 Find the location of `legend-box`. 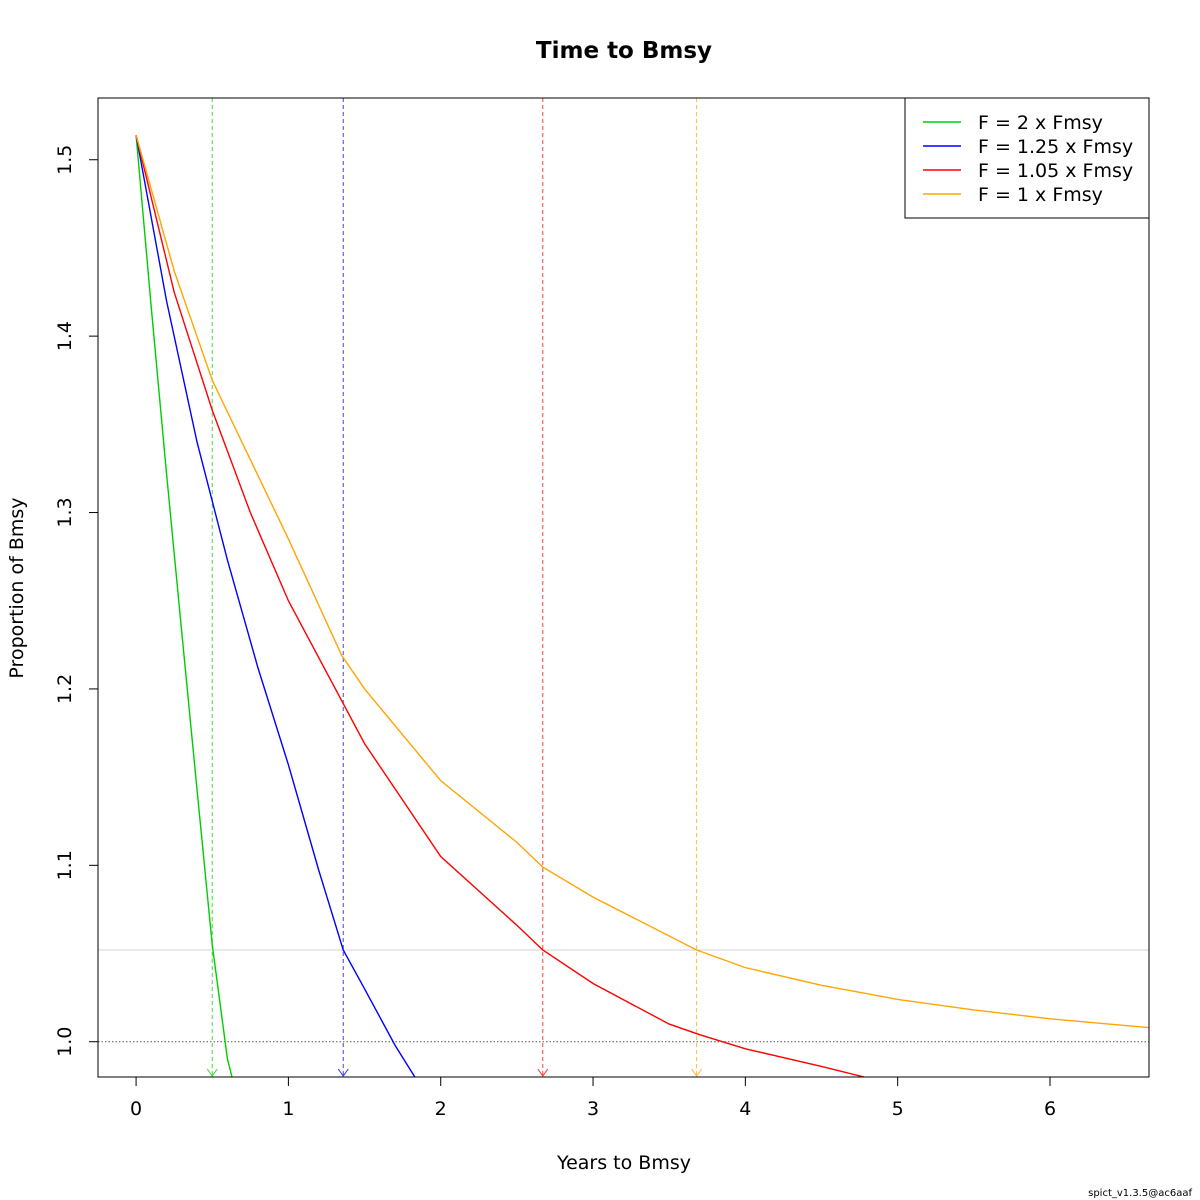

legend-box is located at coordinates (1027, 158).